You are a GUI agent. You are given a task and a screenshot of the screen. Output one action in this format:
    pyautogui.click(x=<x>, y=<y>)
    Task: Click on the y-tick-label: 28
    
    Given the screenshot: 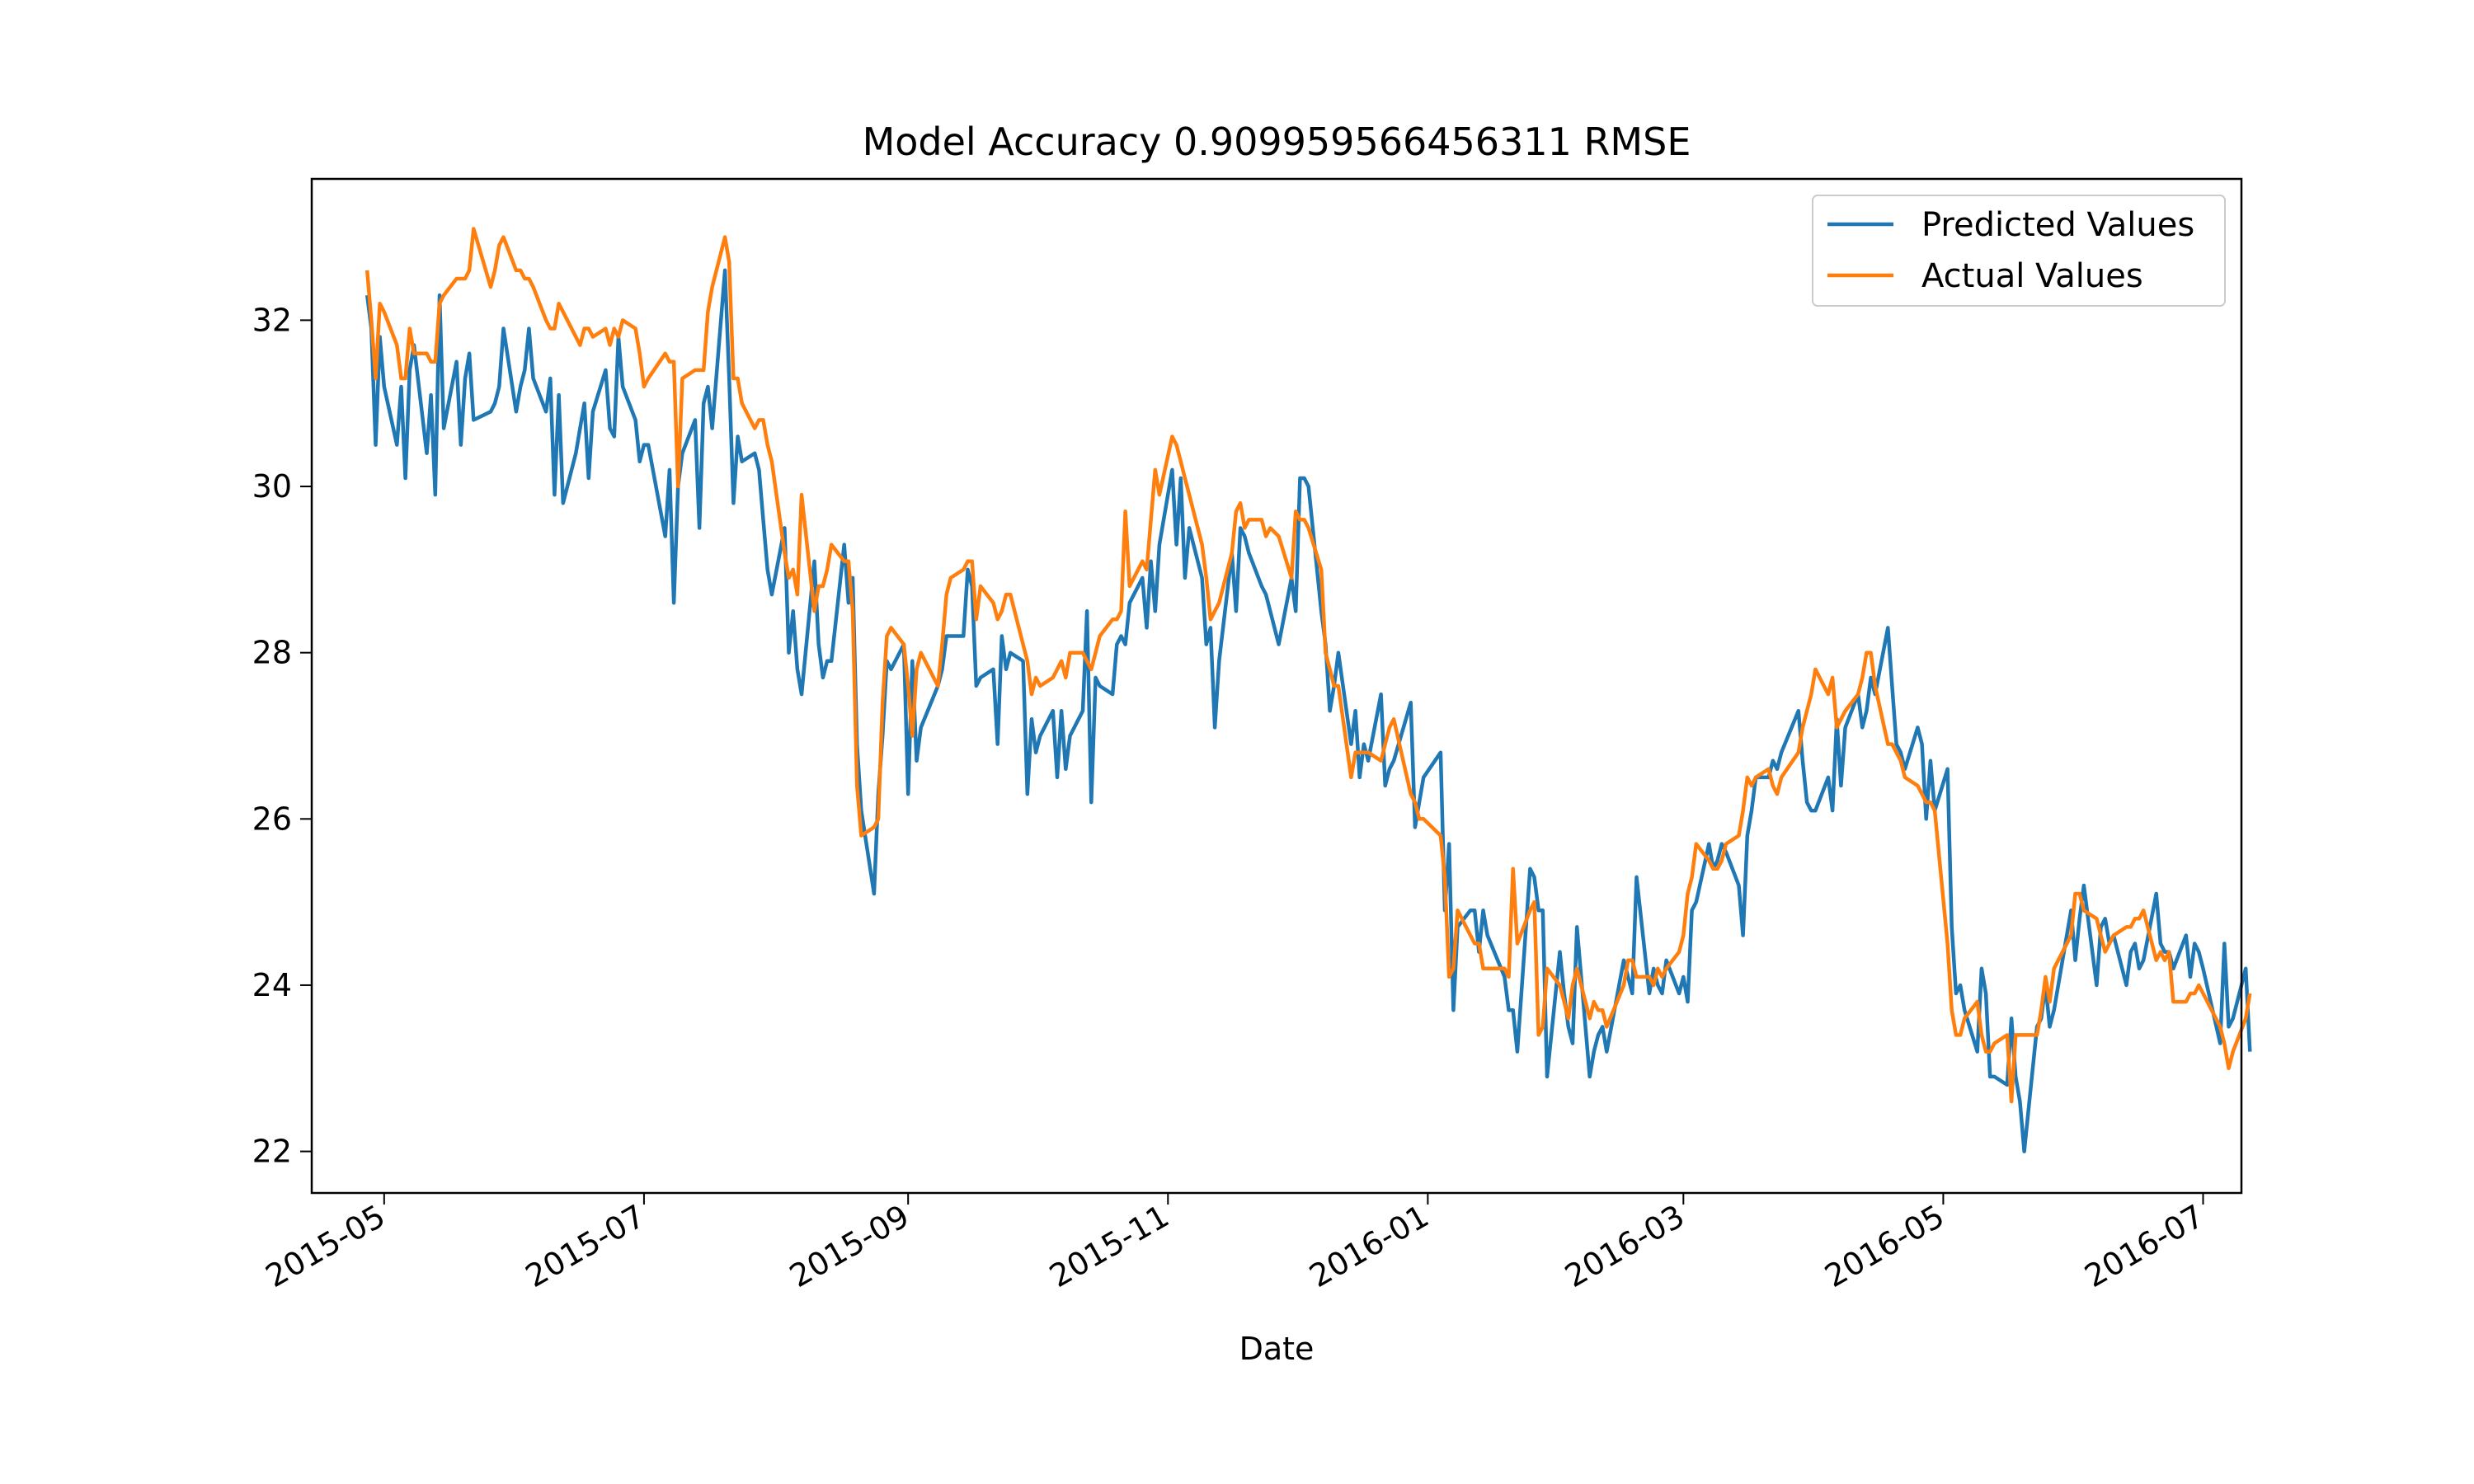 What is the action you would take?
    pyautogui.click(x=272, y=653)
    